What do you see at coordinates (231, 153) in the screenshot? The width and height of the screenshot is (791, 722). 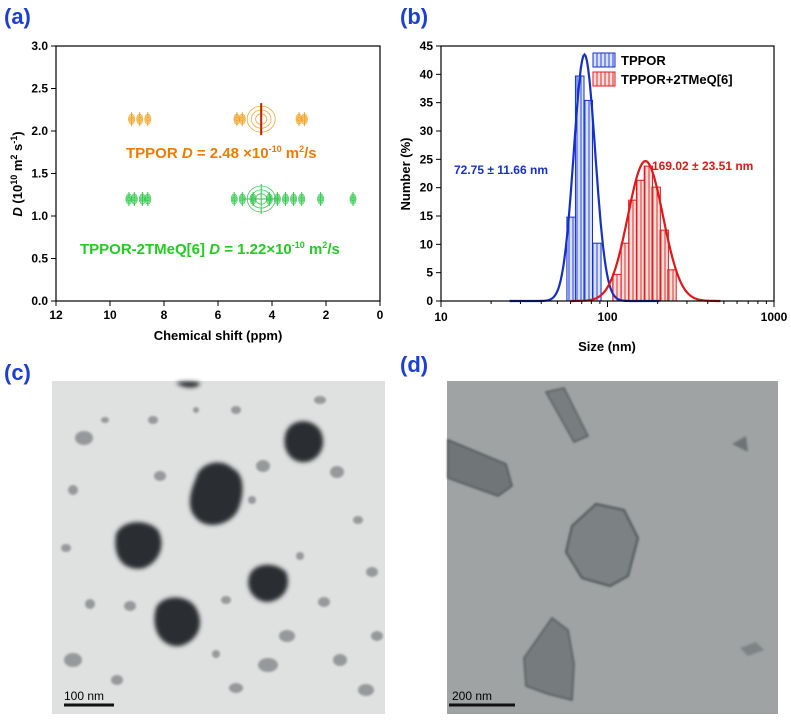 I see `tppor-d-annotation-value: = 2.48 ×10` at bounding box center [231, 153].